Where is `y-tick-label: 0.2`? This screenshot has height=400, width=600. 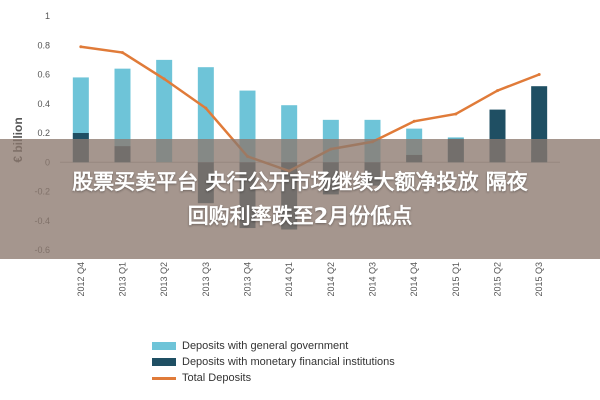
y-tick-label: 0.2 is located at coordinates (43, 133).